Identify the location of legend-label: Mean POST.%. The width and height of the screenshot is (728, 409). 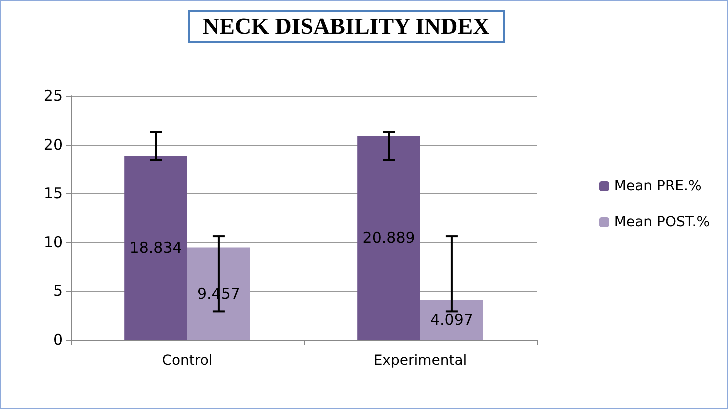
(662, 222).